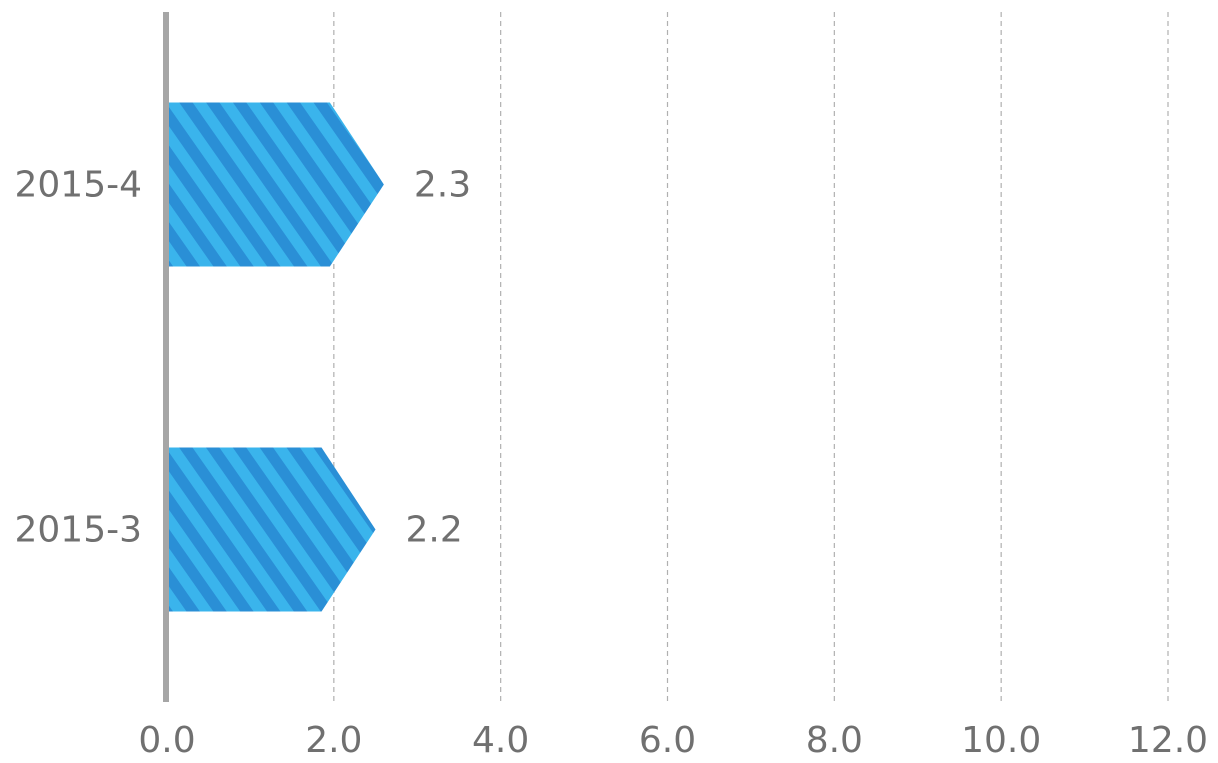  I want to click on x-tick-label: 2.0, so click(333, 740).